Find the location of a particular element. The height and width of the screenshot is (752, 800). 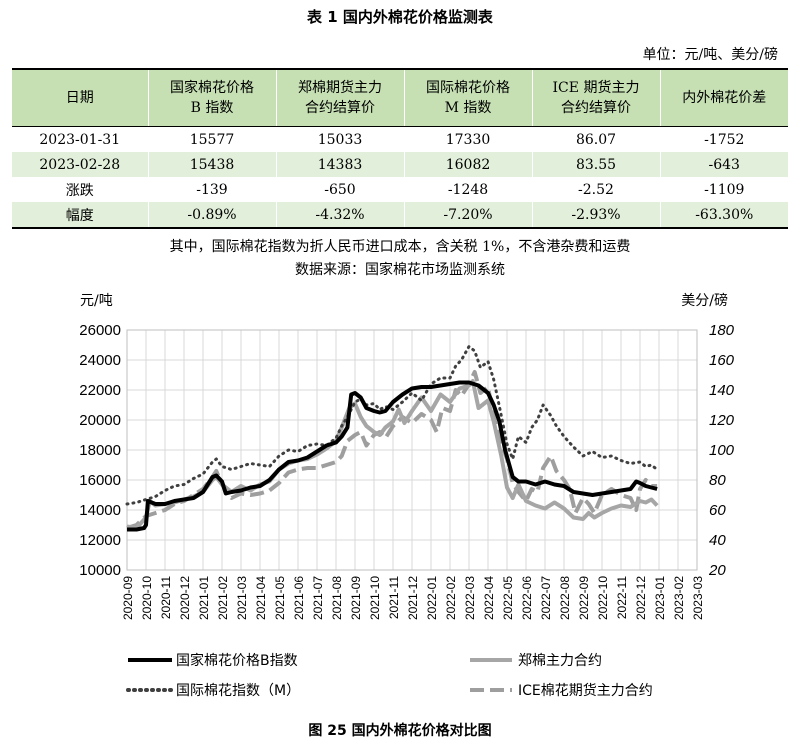

table-cell: 涨跌 is located at coordinates (79, 190).